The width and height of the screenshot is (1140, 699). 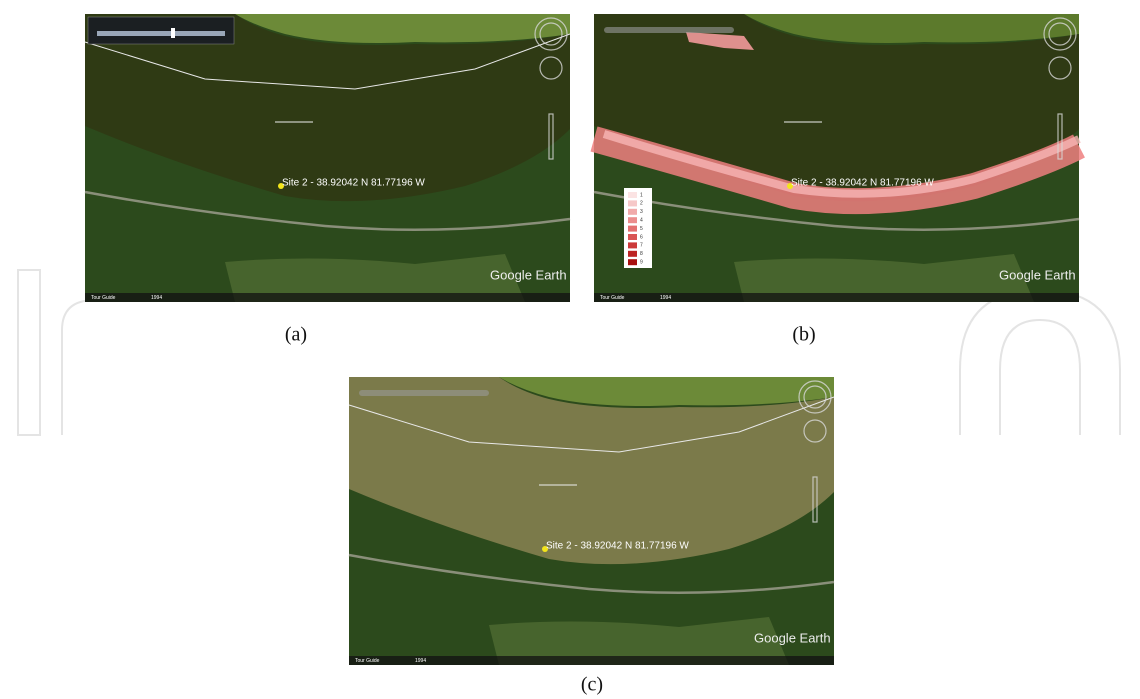 What do you see at coordinates (641, 229) in the screenshot?
I see `legend-label: 5` at bounding box center [641, 229].